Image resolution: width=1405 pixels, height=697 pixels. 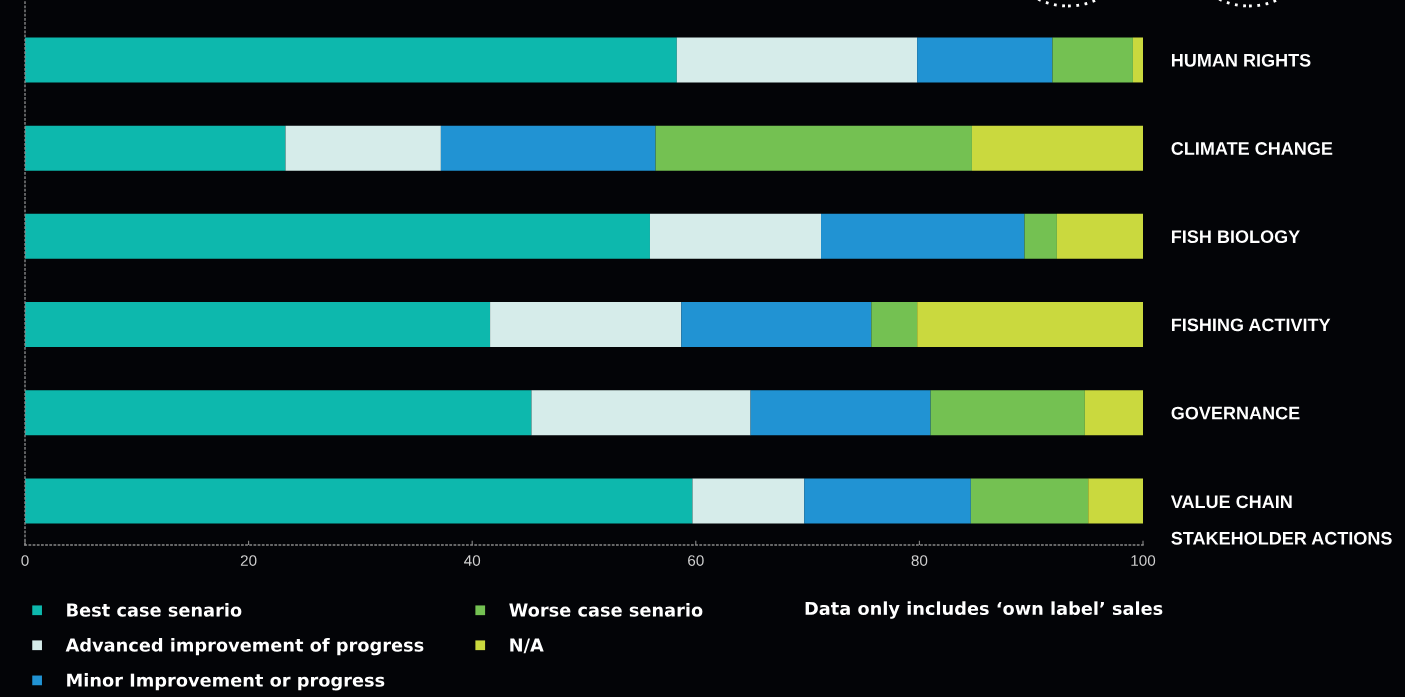 What do you see at coordinates (1251, 325) in the screenshot?
I see `y-tick-label: FISHING ACTIVITY` at bounding box center [1251, 325].